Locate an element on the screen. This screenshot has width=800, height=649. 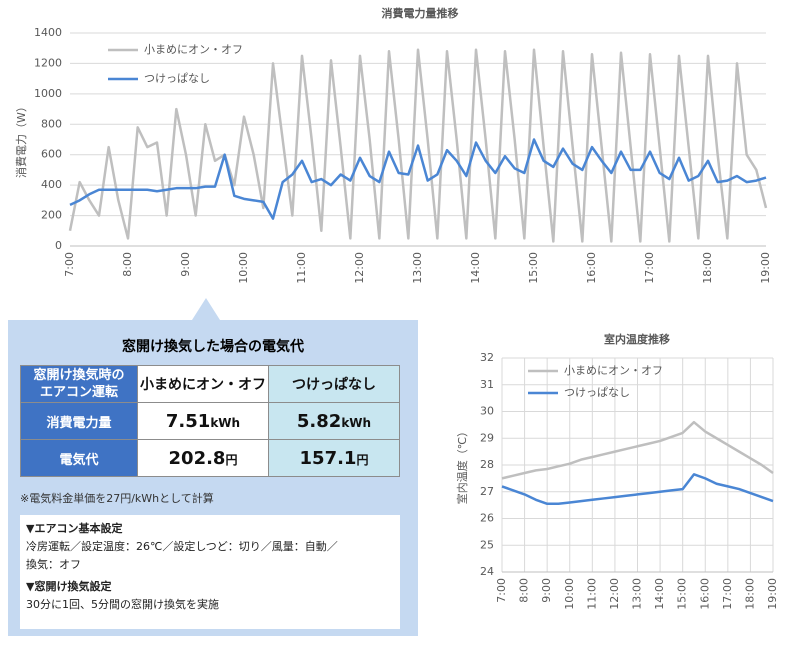
cell-value: 7.51 is located at coordinates (188, 421).